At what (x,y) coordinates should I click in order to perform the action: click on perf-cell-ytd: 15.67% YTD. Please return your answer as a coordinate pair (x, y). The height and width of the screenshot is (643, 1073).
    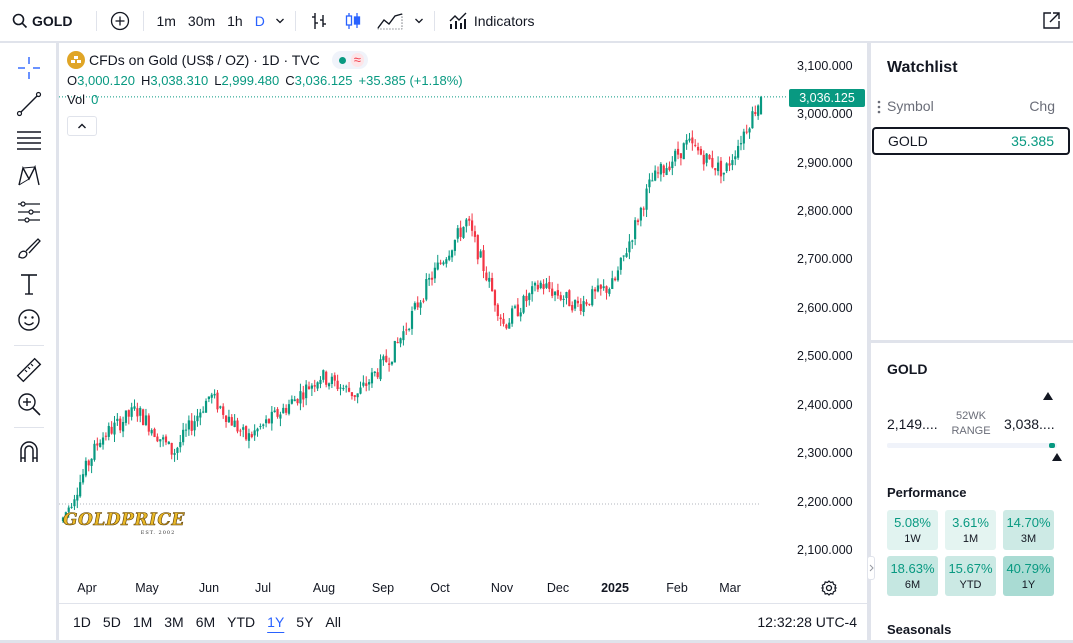
    Looking at the image, I should click on (970, 576).